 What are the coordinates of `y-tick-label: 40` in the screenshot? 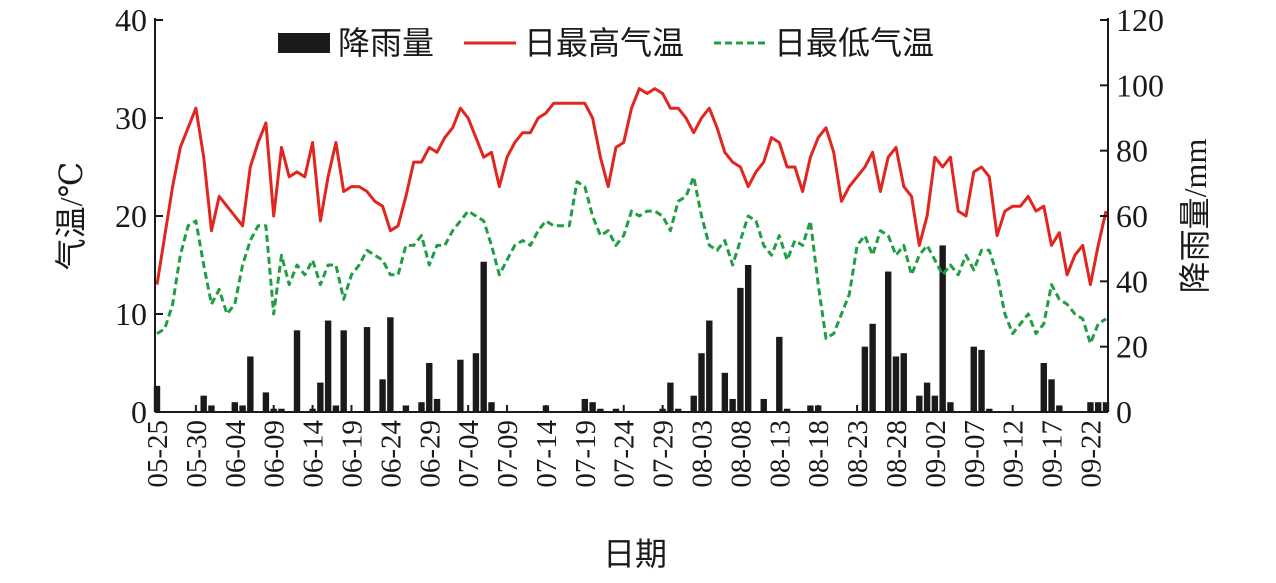 It's located at (131, 20).